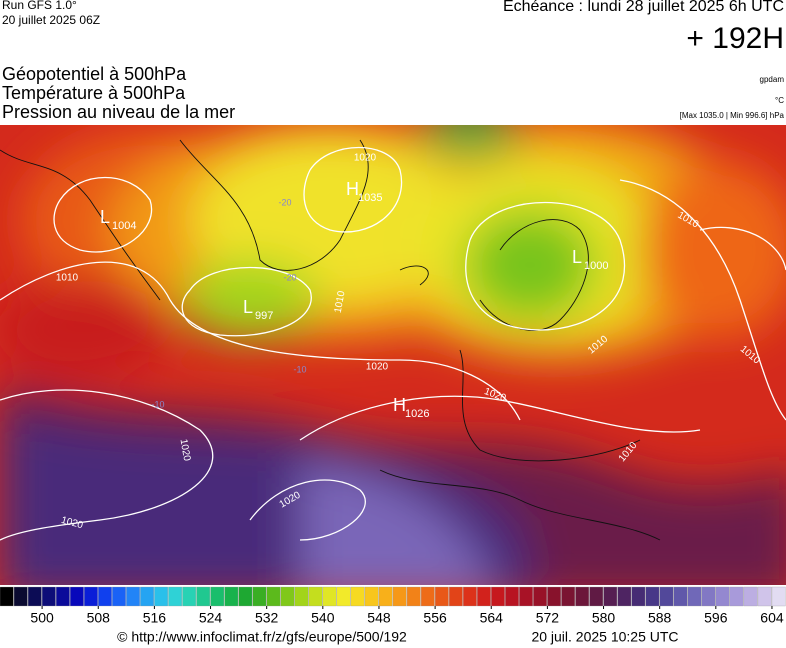  I want to click on field-label: Température à 500hPa, so click(94, 93).